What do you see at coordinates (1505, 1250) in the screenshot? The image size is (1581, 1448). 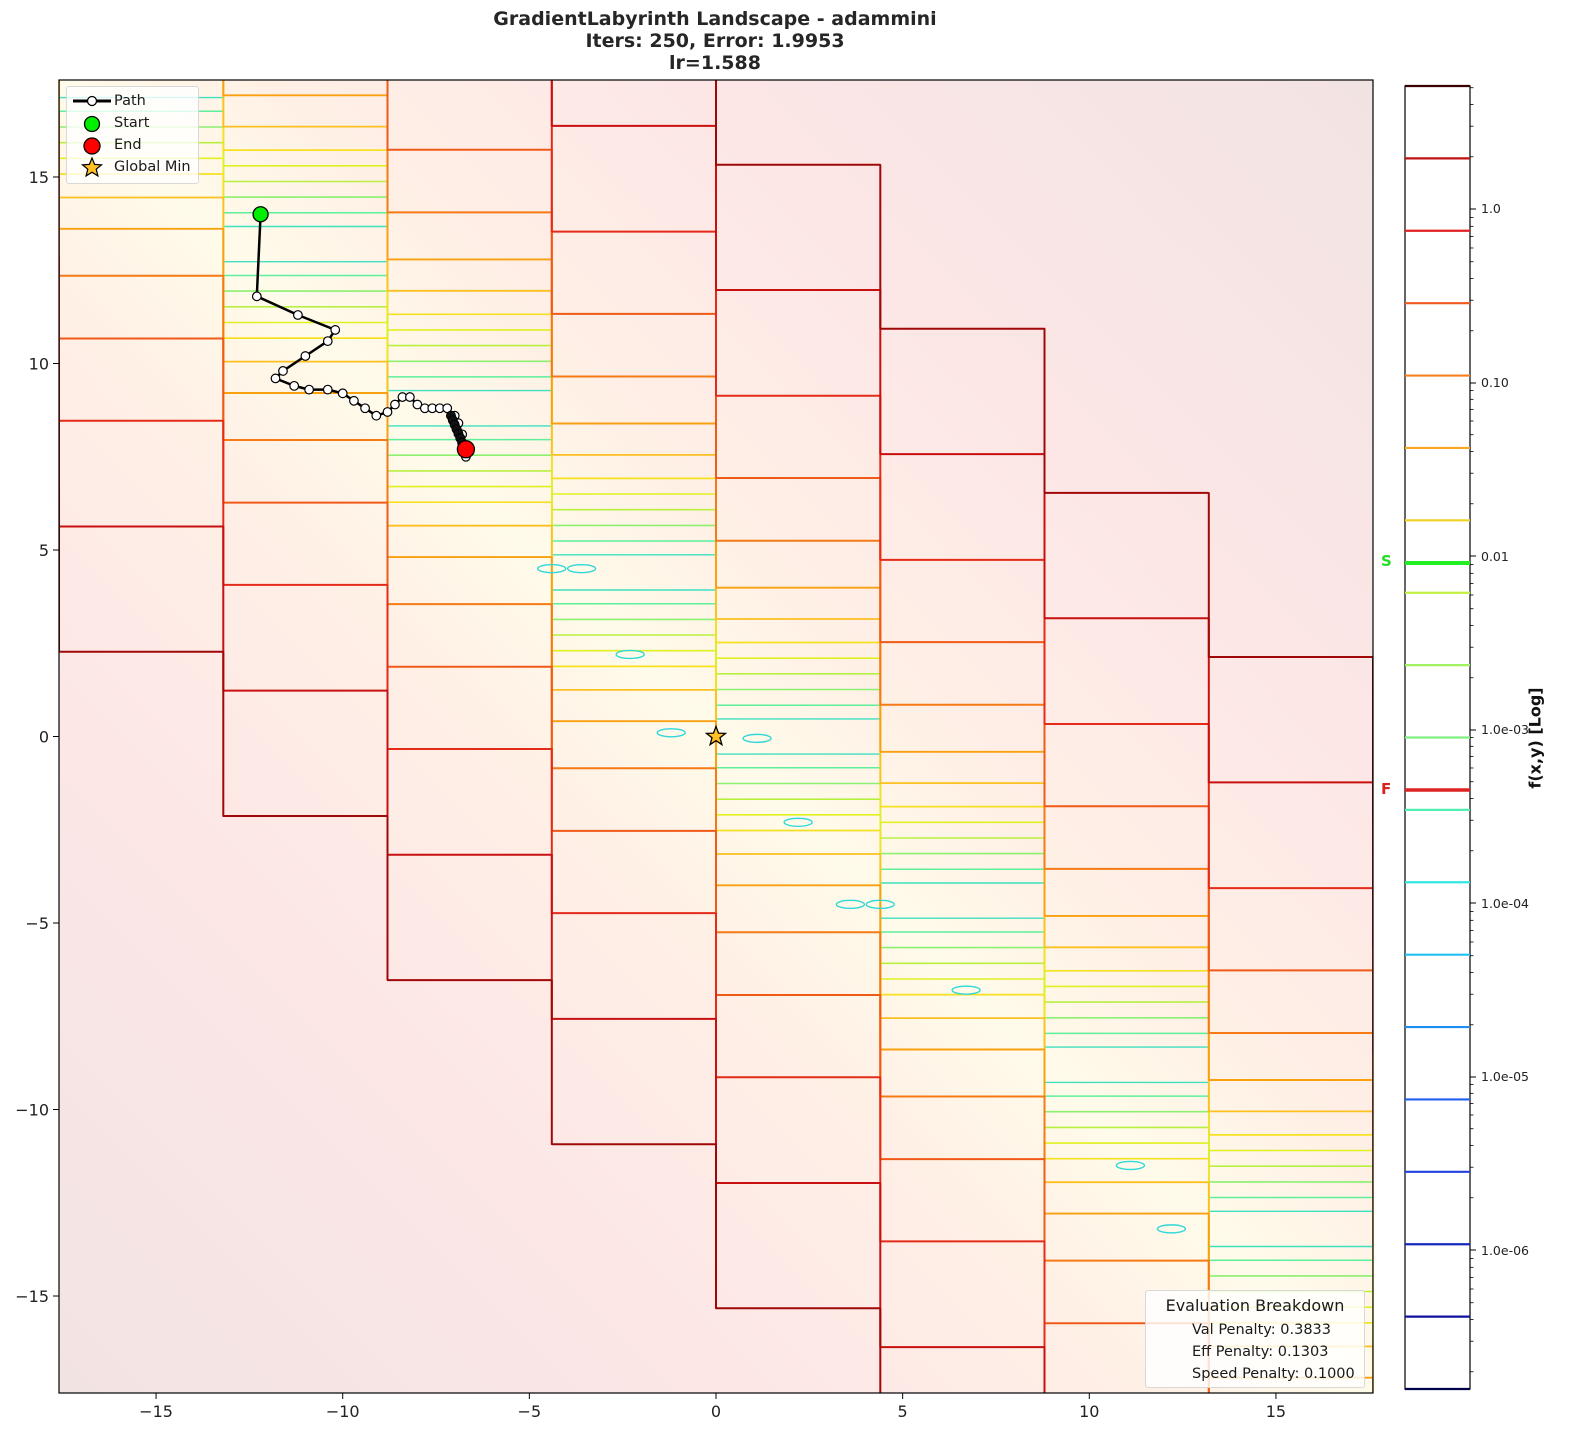 I see `colorbar-tick-7: 1.0e-06` at bounding box center [1505, 1250].